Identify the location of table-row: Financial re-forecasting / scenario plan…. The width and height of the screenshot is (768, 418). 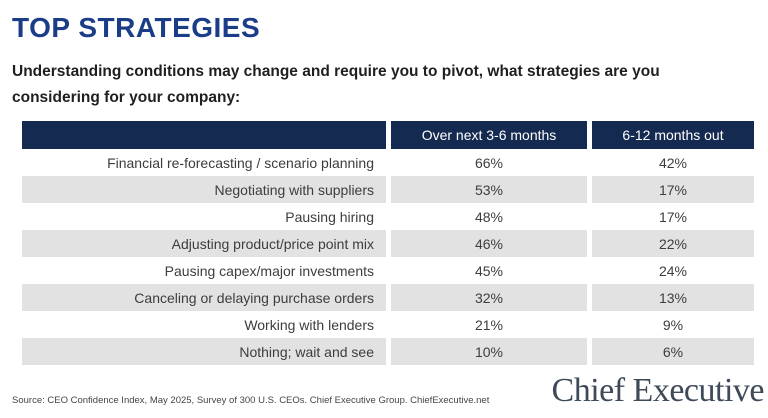
(388, 162).